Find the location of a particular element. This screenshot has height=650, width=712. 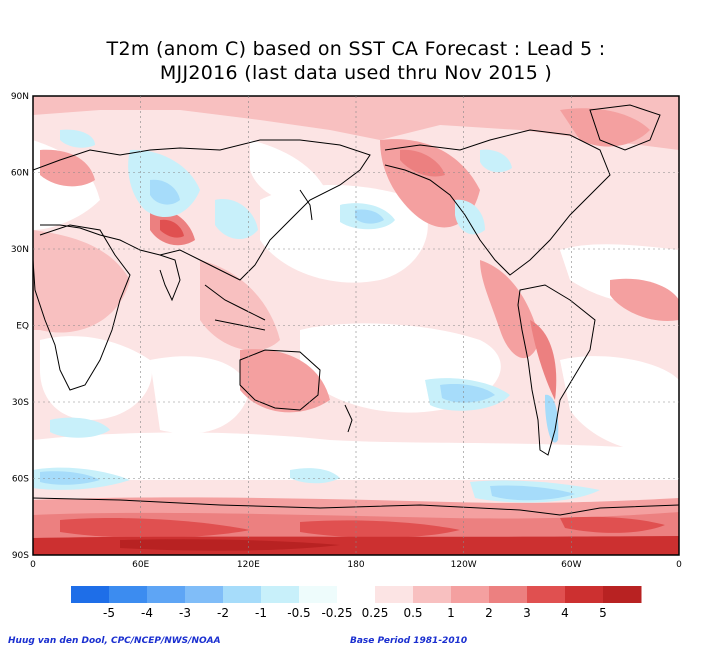

lon-label: 120E is located at coordinates (248, 565).